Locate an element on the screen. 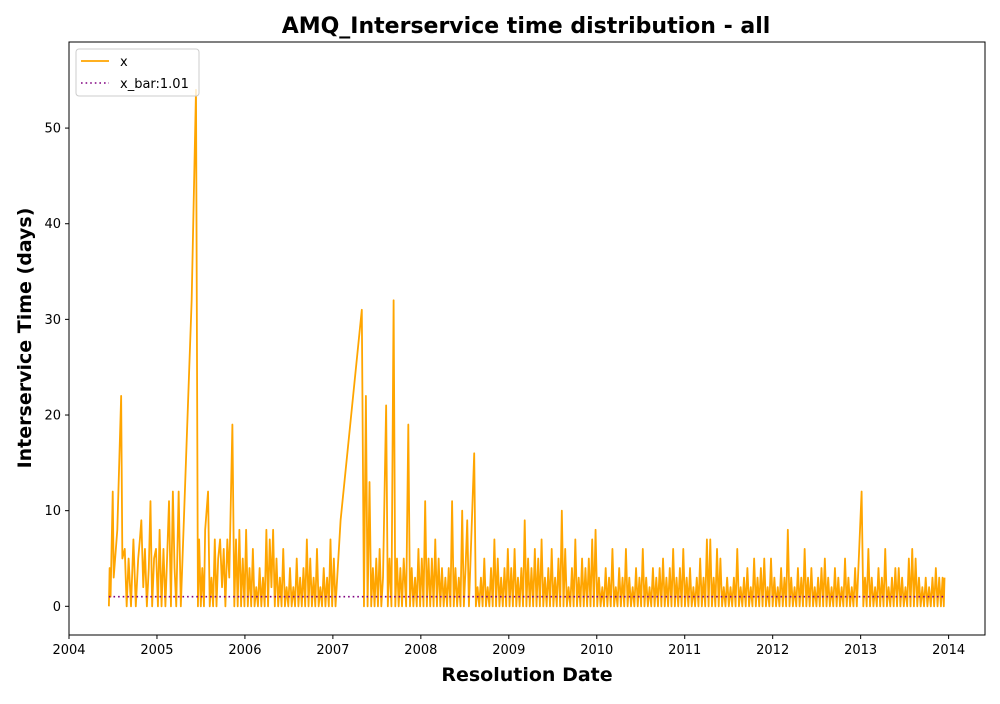 This screenshot has height=704, width=1000. x-tick-label: 2004 is located at coordinates (68, 650).